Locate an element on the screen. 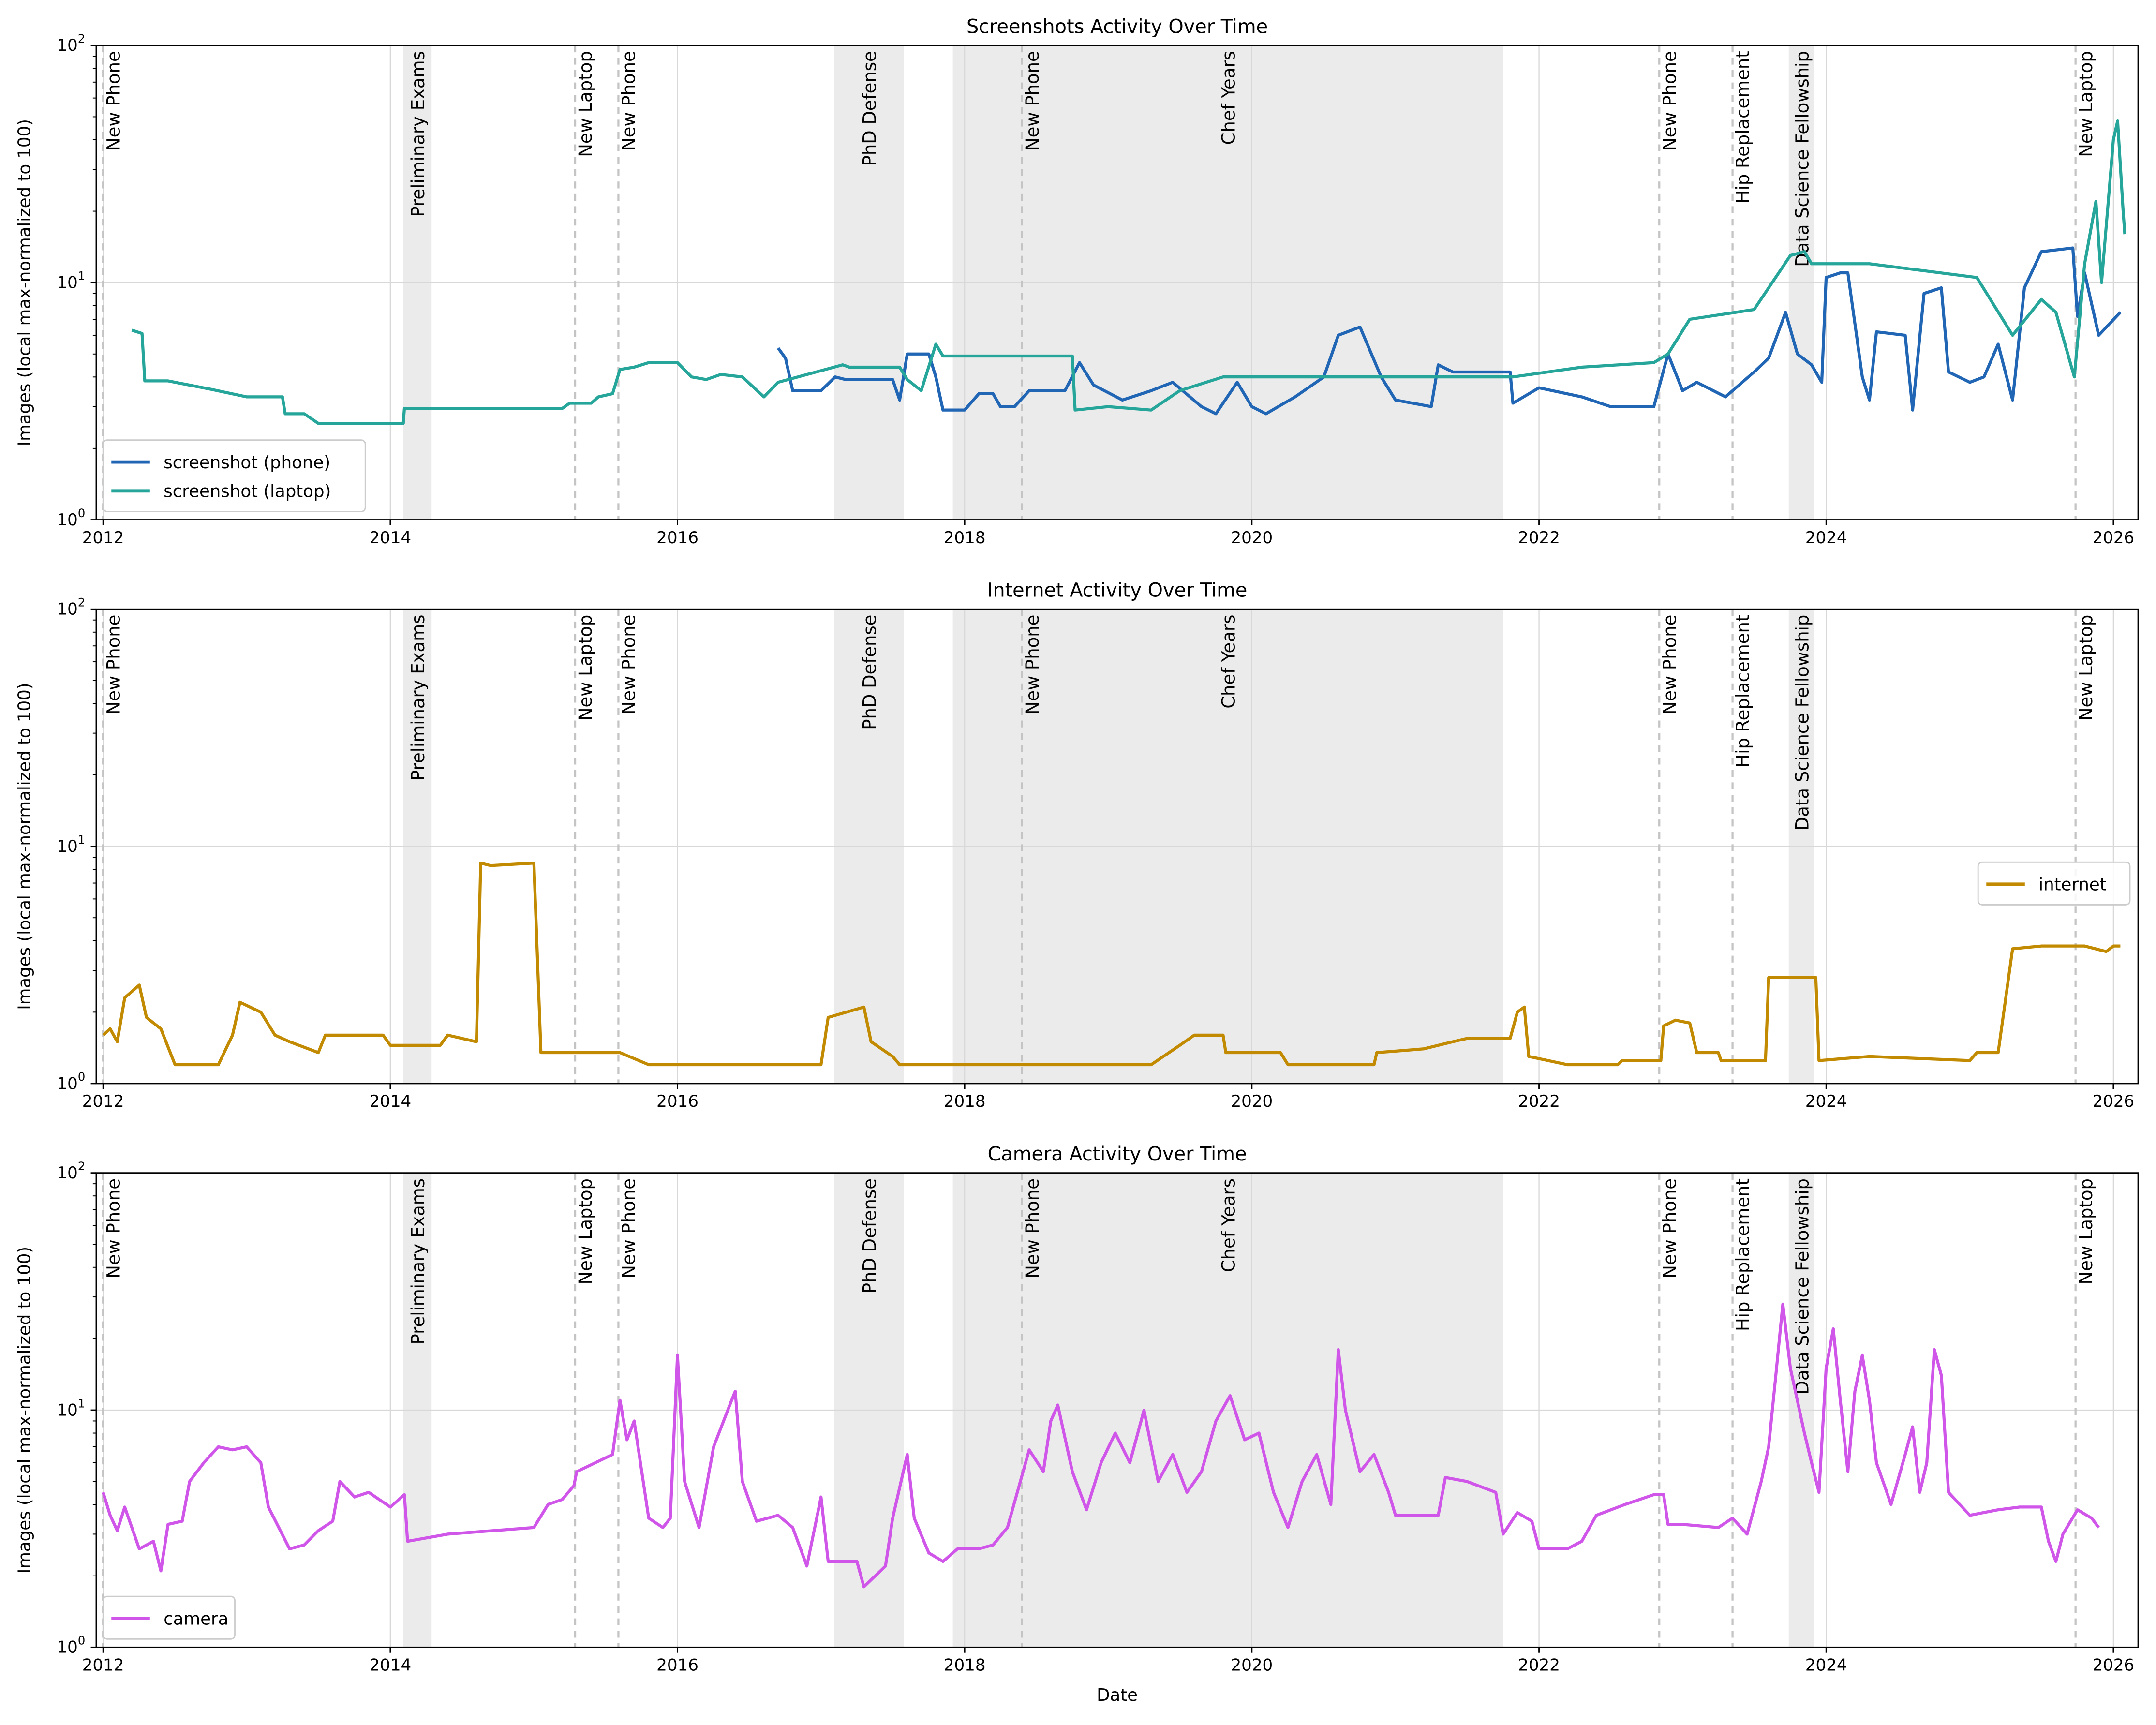 Image resolution: width=2156 pixels, height=1725 pixels. chart-title: Internet Activity Over Time is located at coordinates (1117, 591).